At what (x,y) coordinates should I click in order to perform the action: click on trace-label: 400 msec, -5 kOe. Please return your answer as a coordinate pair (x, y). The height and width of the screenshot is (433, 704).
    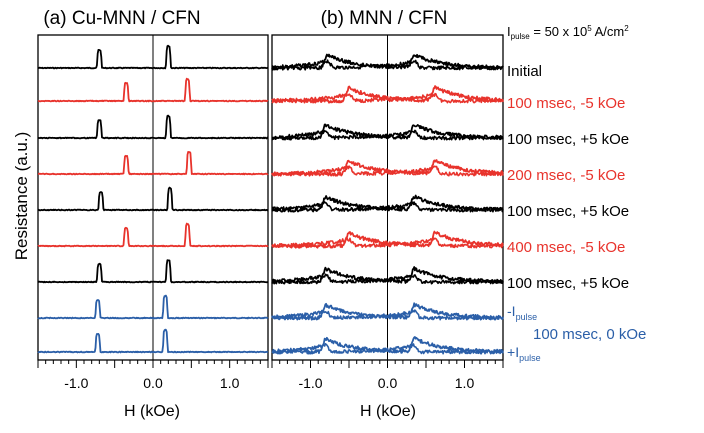
    Looking at the image, I should click on (566, 247).